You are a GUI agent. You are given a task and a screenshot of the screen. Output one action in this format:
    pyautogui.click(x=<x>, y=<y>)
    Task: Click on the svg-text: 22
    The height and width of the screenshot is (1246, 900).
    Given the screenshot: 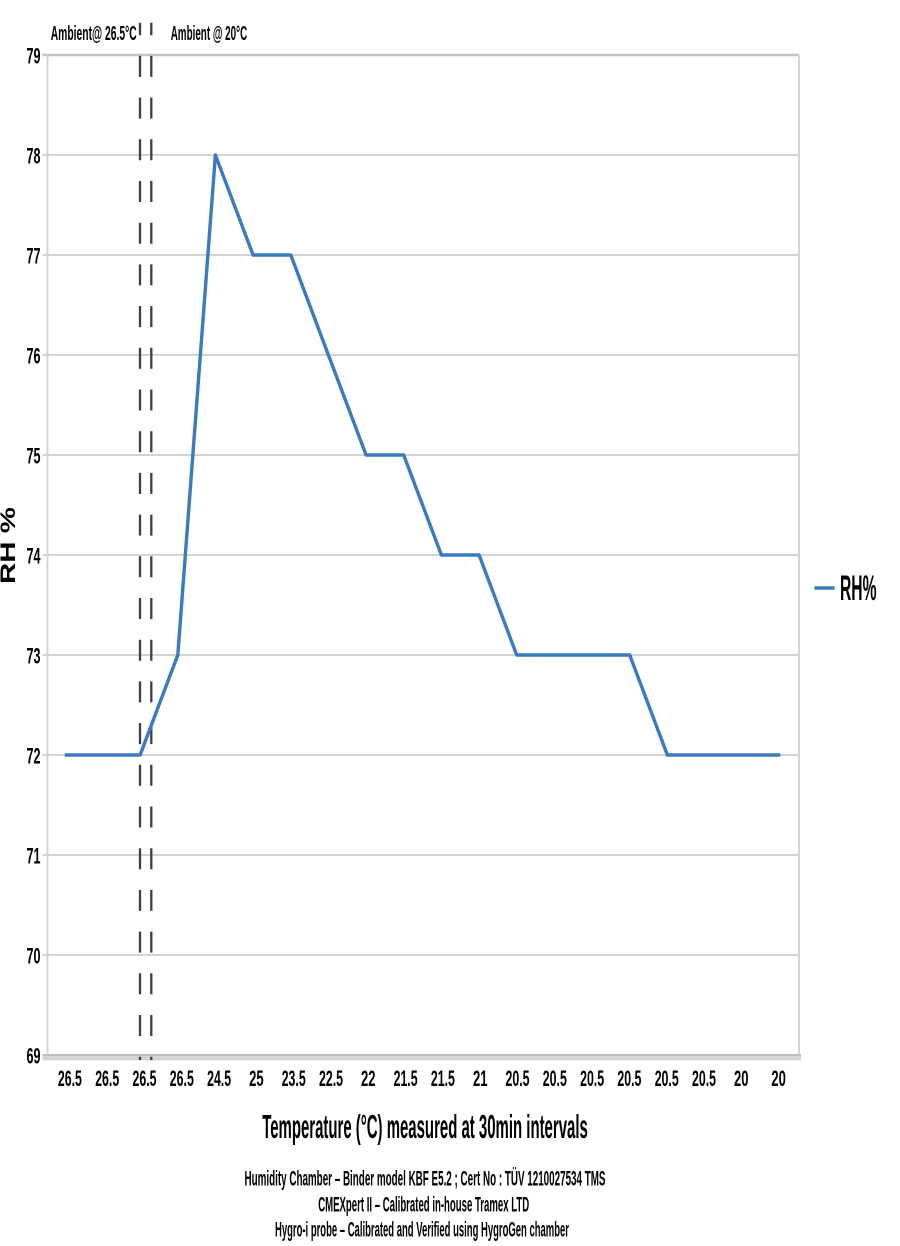 What is the action you would take?
    pyautogui.click(x=368, y=1078)
    